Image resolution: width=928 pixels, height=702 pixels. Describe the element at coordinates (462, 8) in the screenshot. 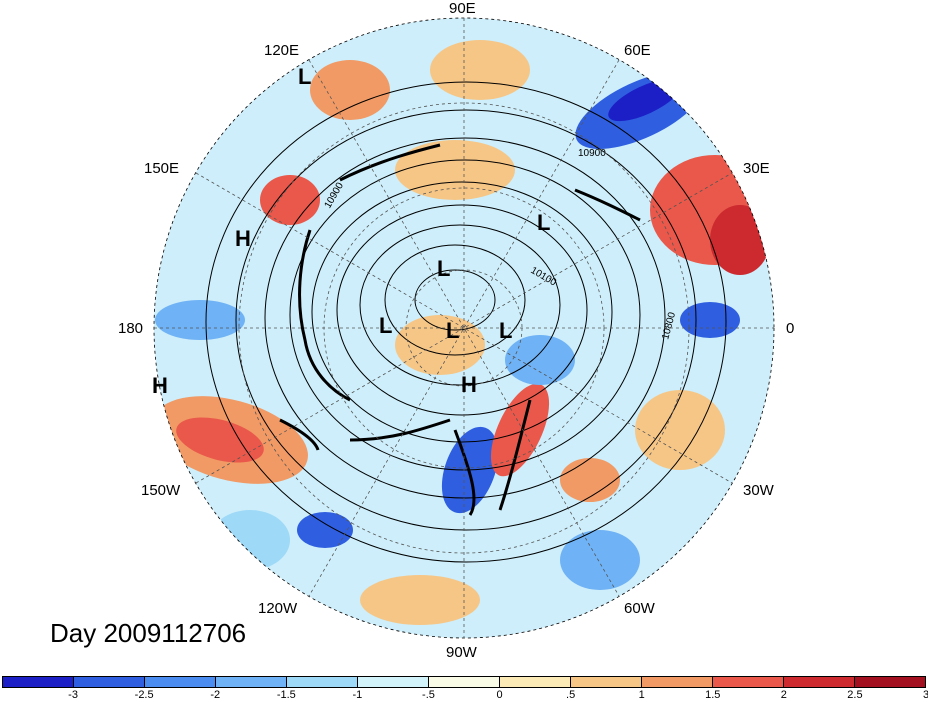

I see `lon-label-90e: 90E` at that location.